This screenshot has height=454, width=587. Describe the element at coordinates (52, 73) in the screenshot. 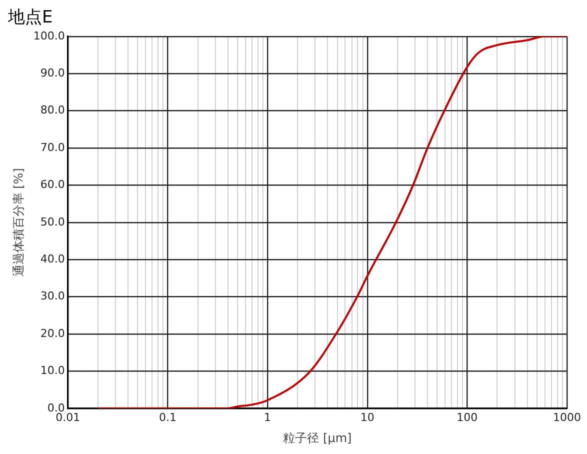

I see `y-tick-label: 90.0` at that location.